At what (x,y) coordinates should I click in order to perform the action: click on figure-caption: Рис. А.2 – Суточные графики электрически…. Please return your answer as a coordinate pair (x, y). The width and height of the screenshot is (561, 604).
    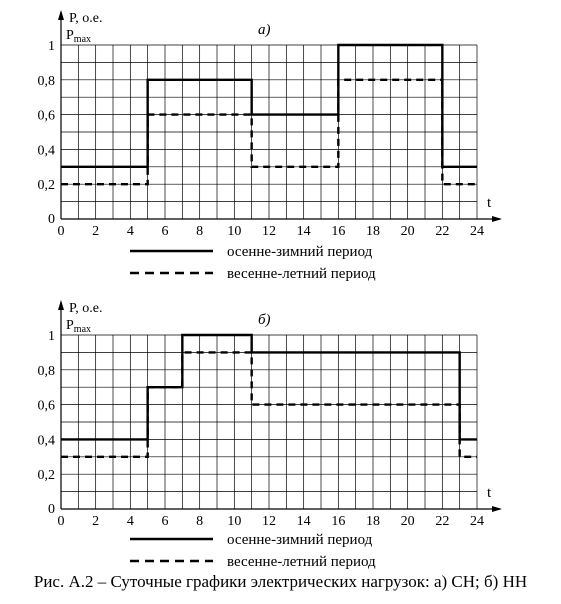
    Looking at the image, I should click on (280, 581).